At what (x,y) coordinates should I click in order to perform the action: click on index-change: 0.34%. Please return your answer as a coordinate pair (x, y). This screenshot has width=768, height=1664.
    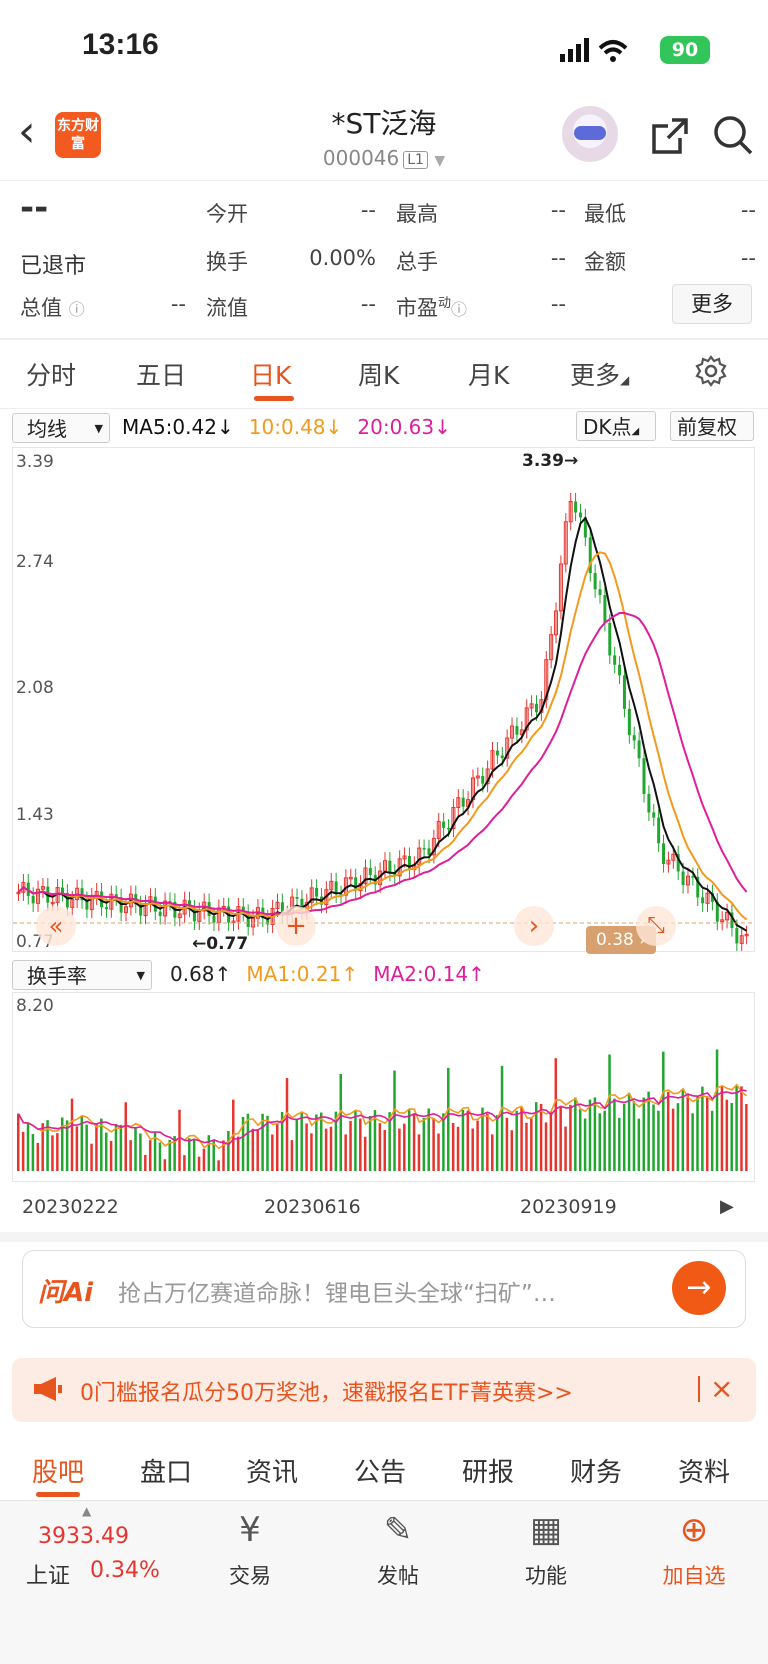
    Looking at the image, I should click on (125, 1570).